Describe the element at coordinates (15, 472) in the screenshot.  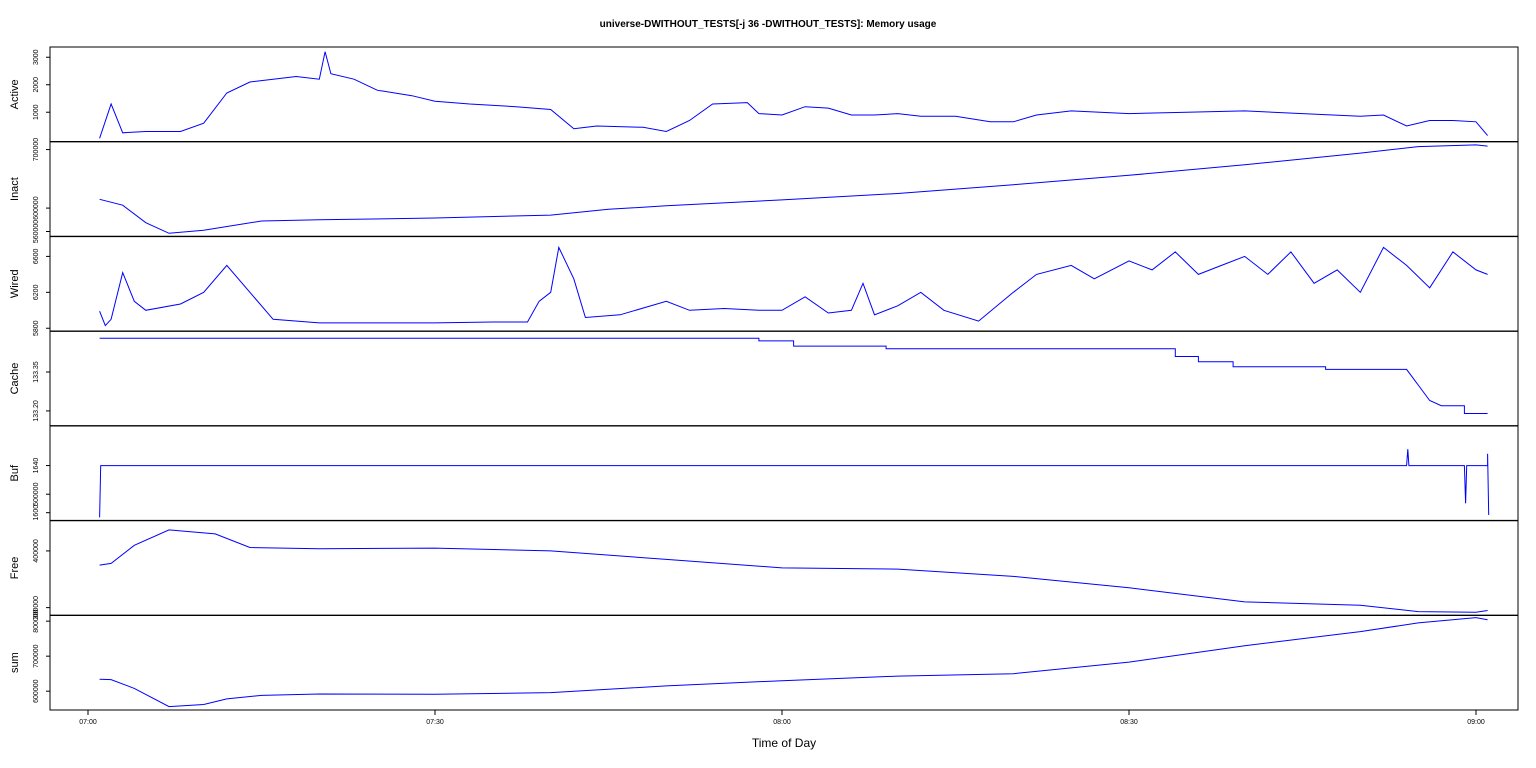
I see `y-axis-label: Buf` at that location.